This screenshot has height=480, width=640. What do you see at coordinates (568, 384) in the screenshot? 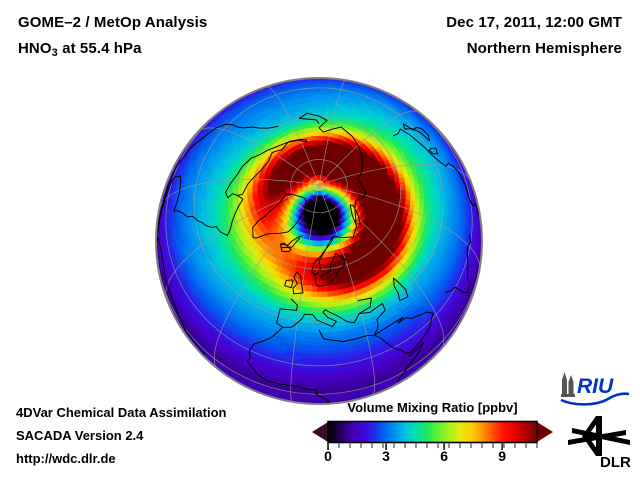
I see `riu-tower-icon` at bounding box center [568, 384].